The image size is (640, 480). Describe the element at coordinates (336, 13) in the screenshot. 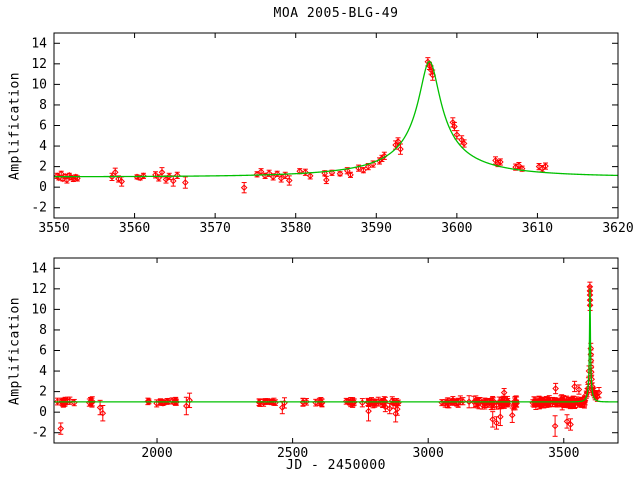

I see `chart-title: MOA 2005-BLG-49` at that location.